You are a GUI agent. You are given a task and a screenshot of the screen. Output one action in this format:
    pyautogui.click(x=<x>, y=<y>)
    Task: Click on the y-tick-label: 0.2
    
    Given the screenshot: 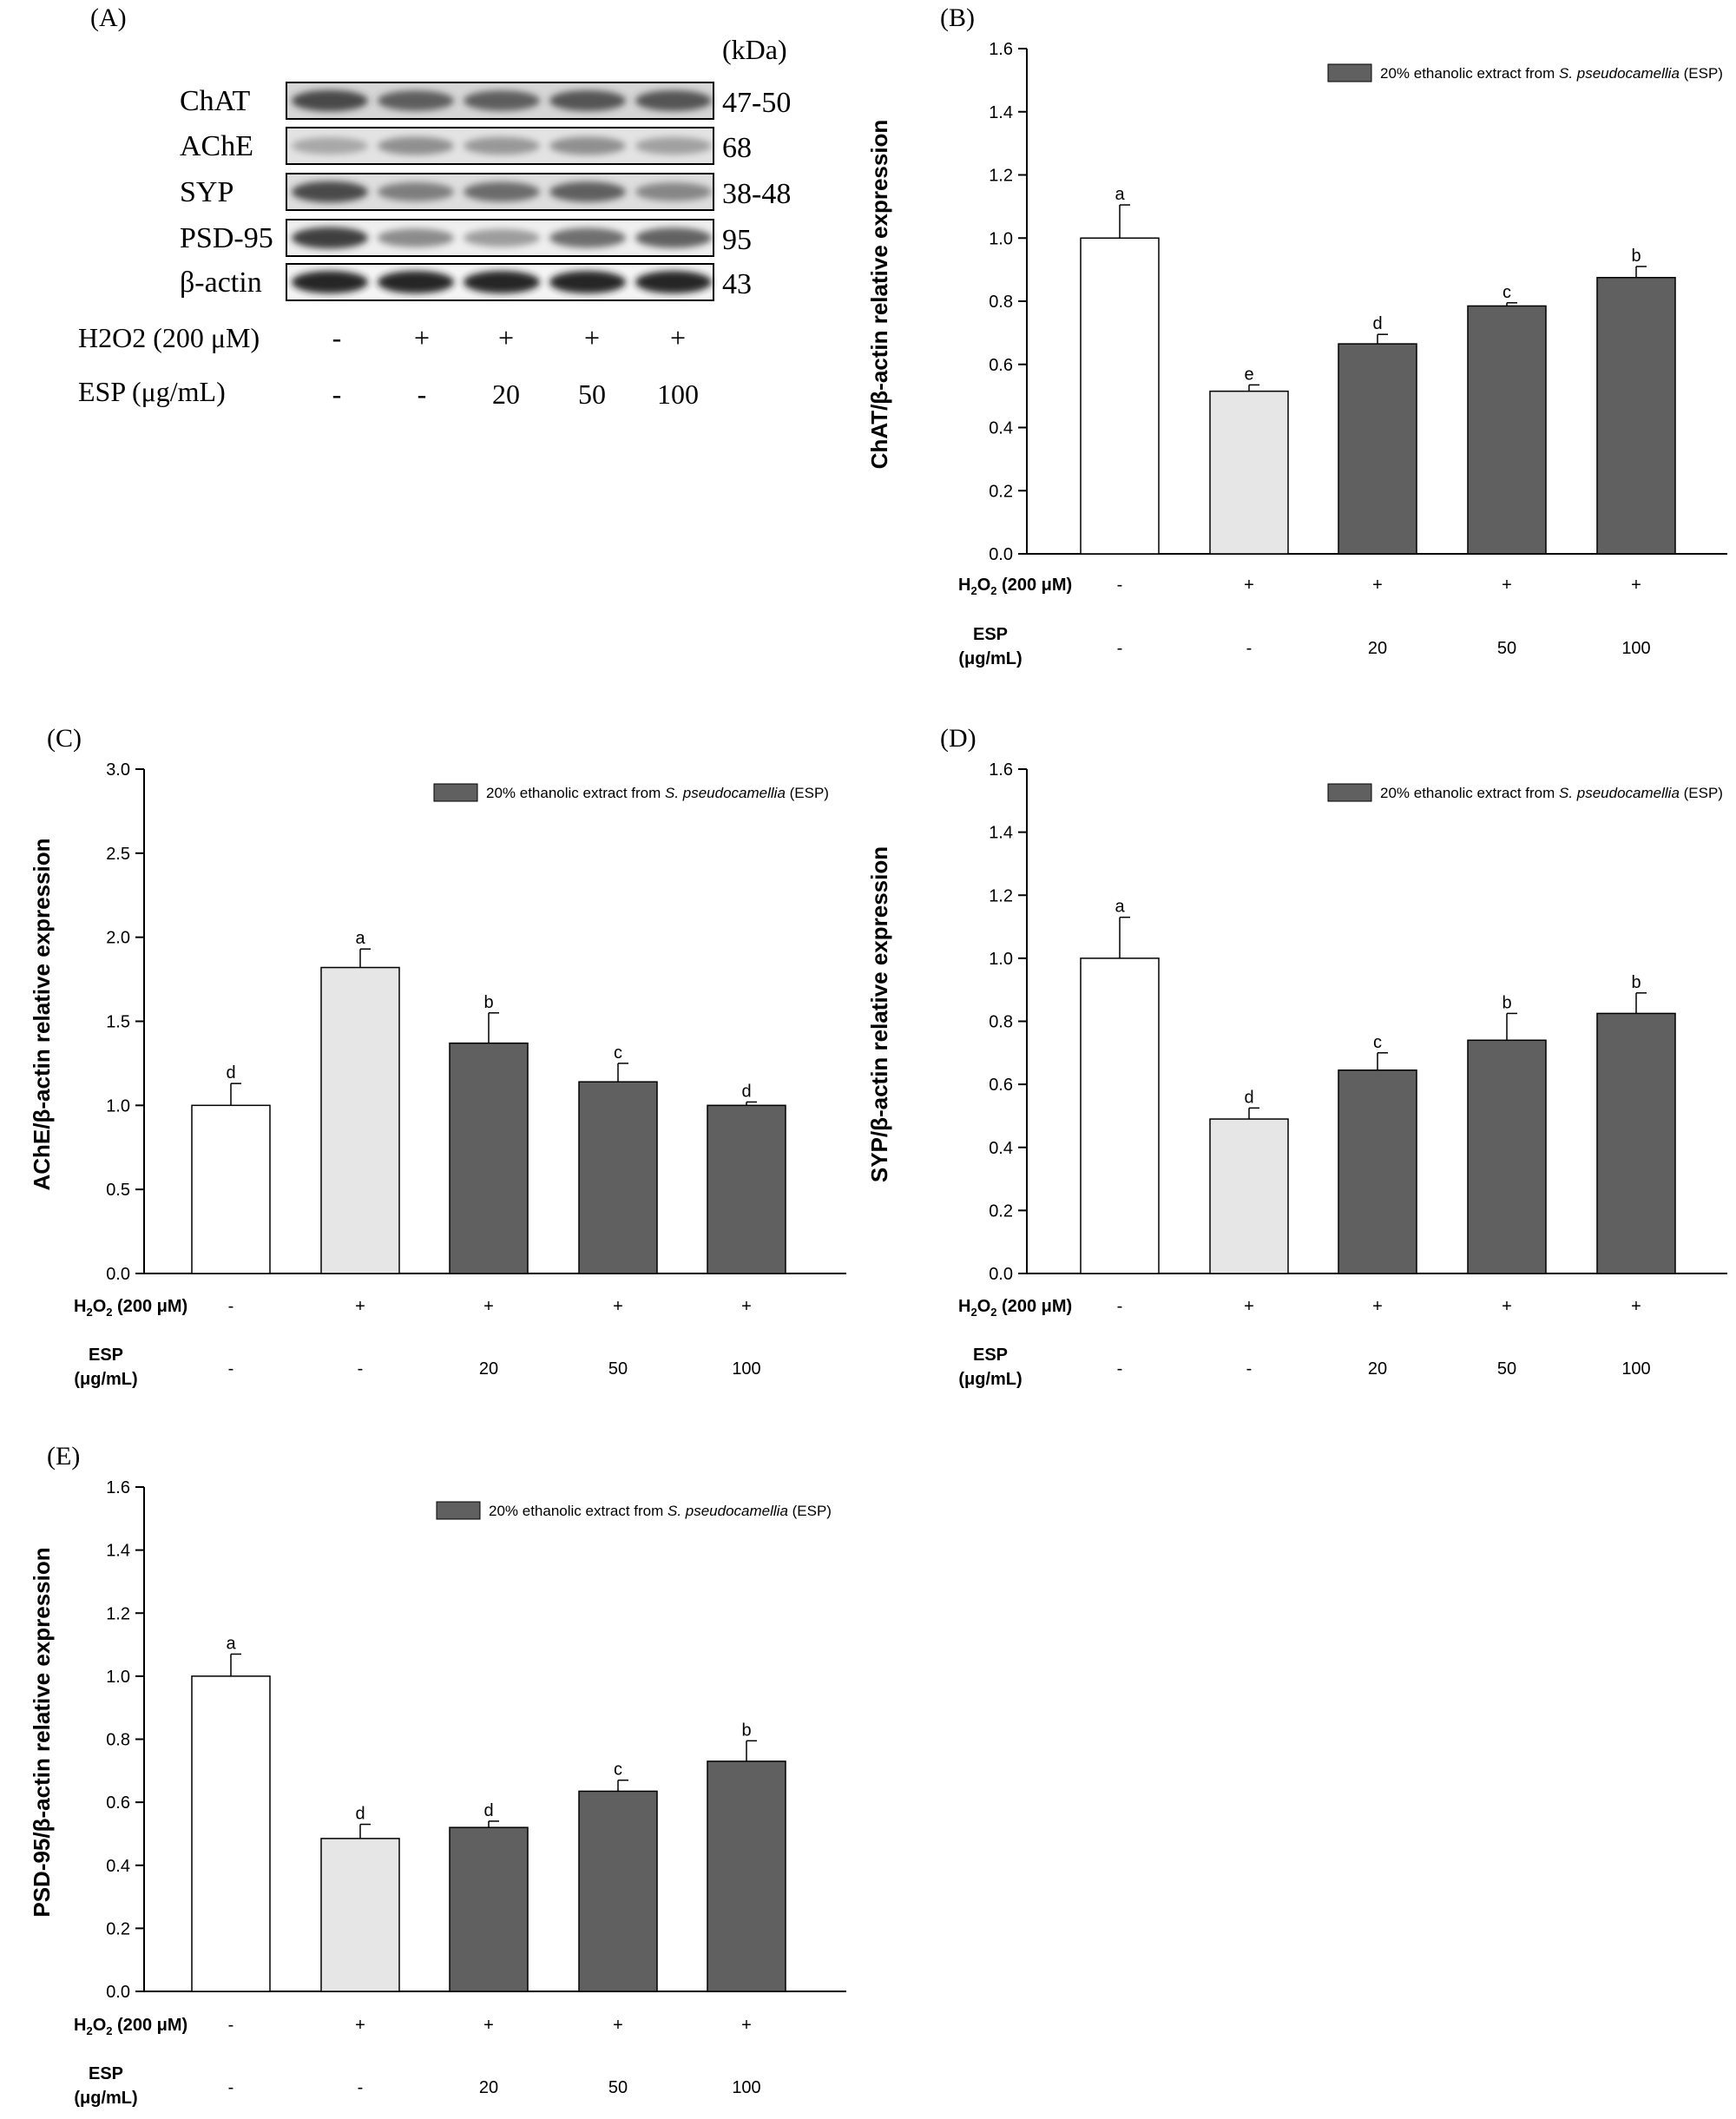 What is the action you would take?
    pyautogui.click(x=1001, y=492)
    